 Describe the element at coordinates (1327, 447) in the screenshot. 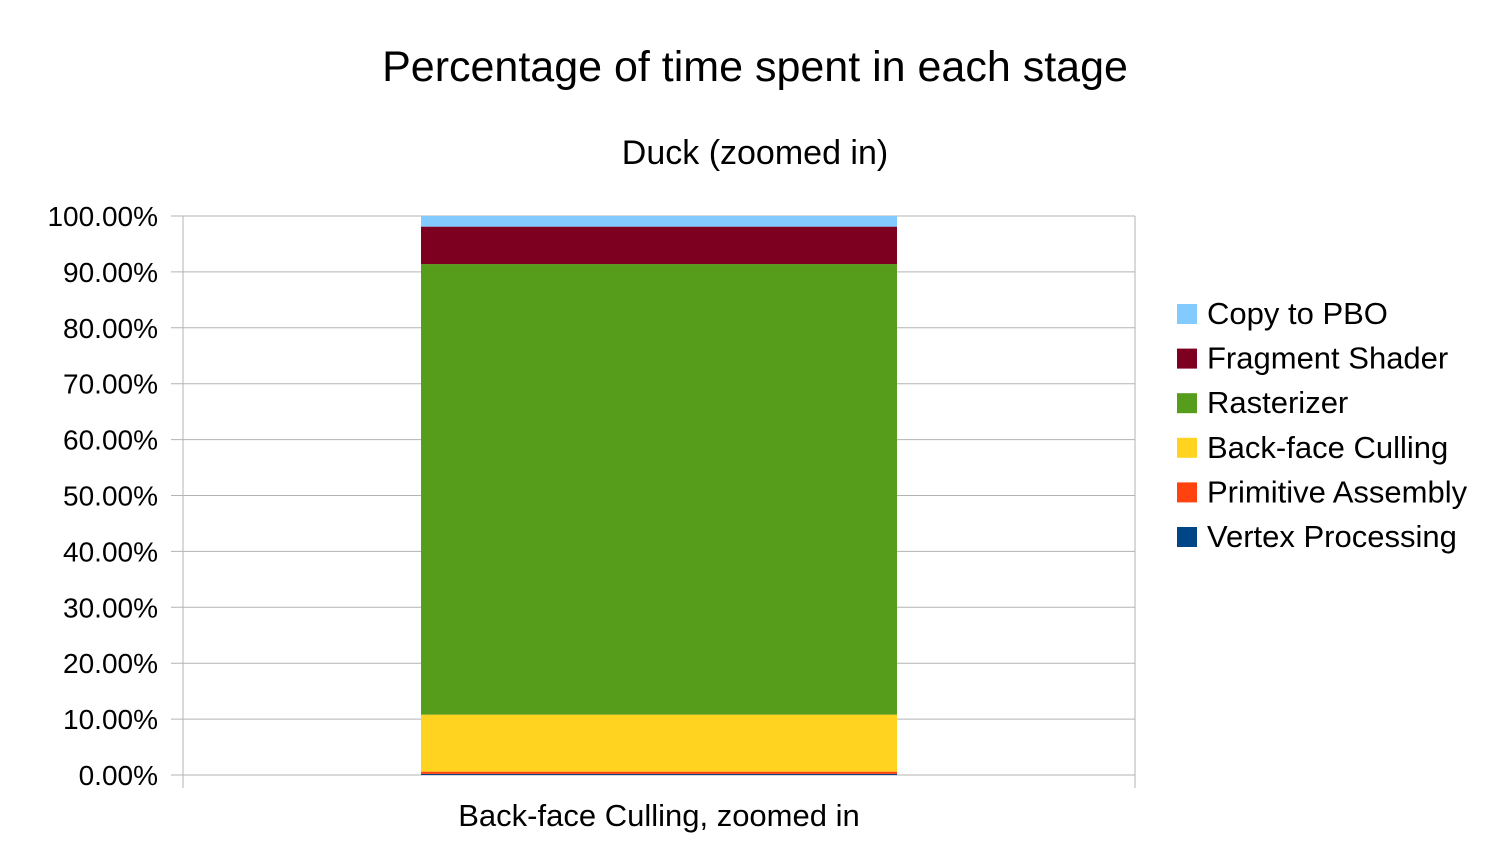

I see `legend-label: Back-face Culling` at that location.